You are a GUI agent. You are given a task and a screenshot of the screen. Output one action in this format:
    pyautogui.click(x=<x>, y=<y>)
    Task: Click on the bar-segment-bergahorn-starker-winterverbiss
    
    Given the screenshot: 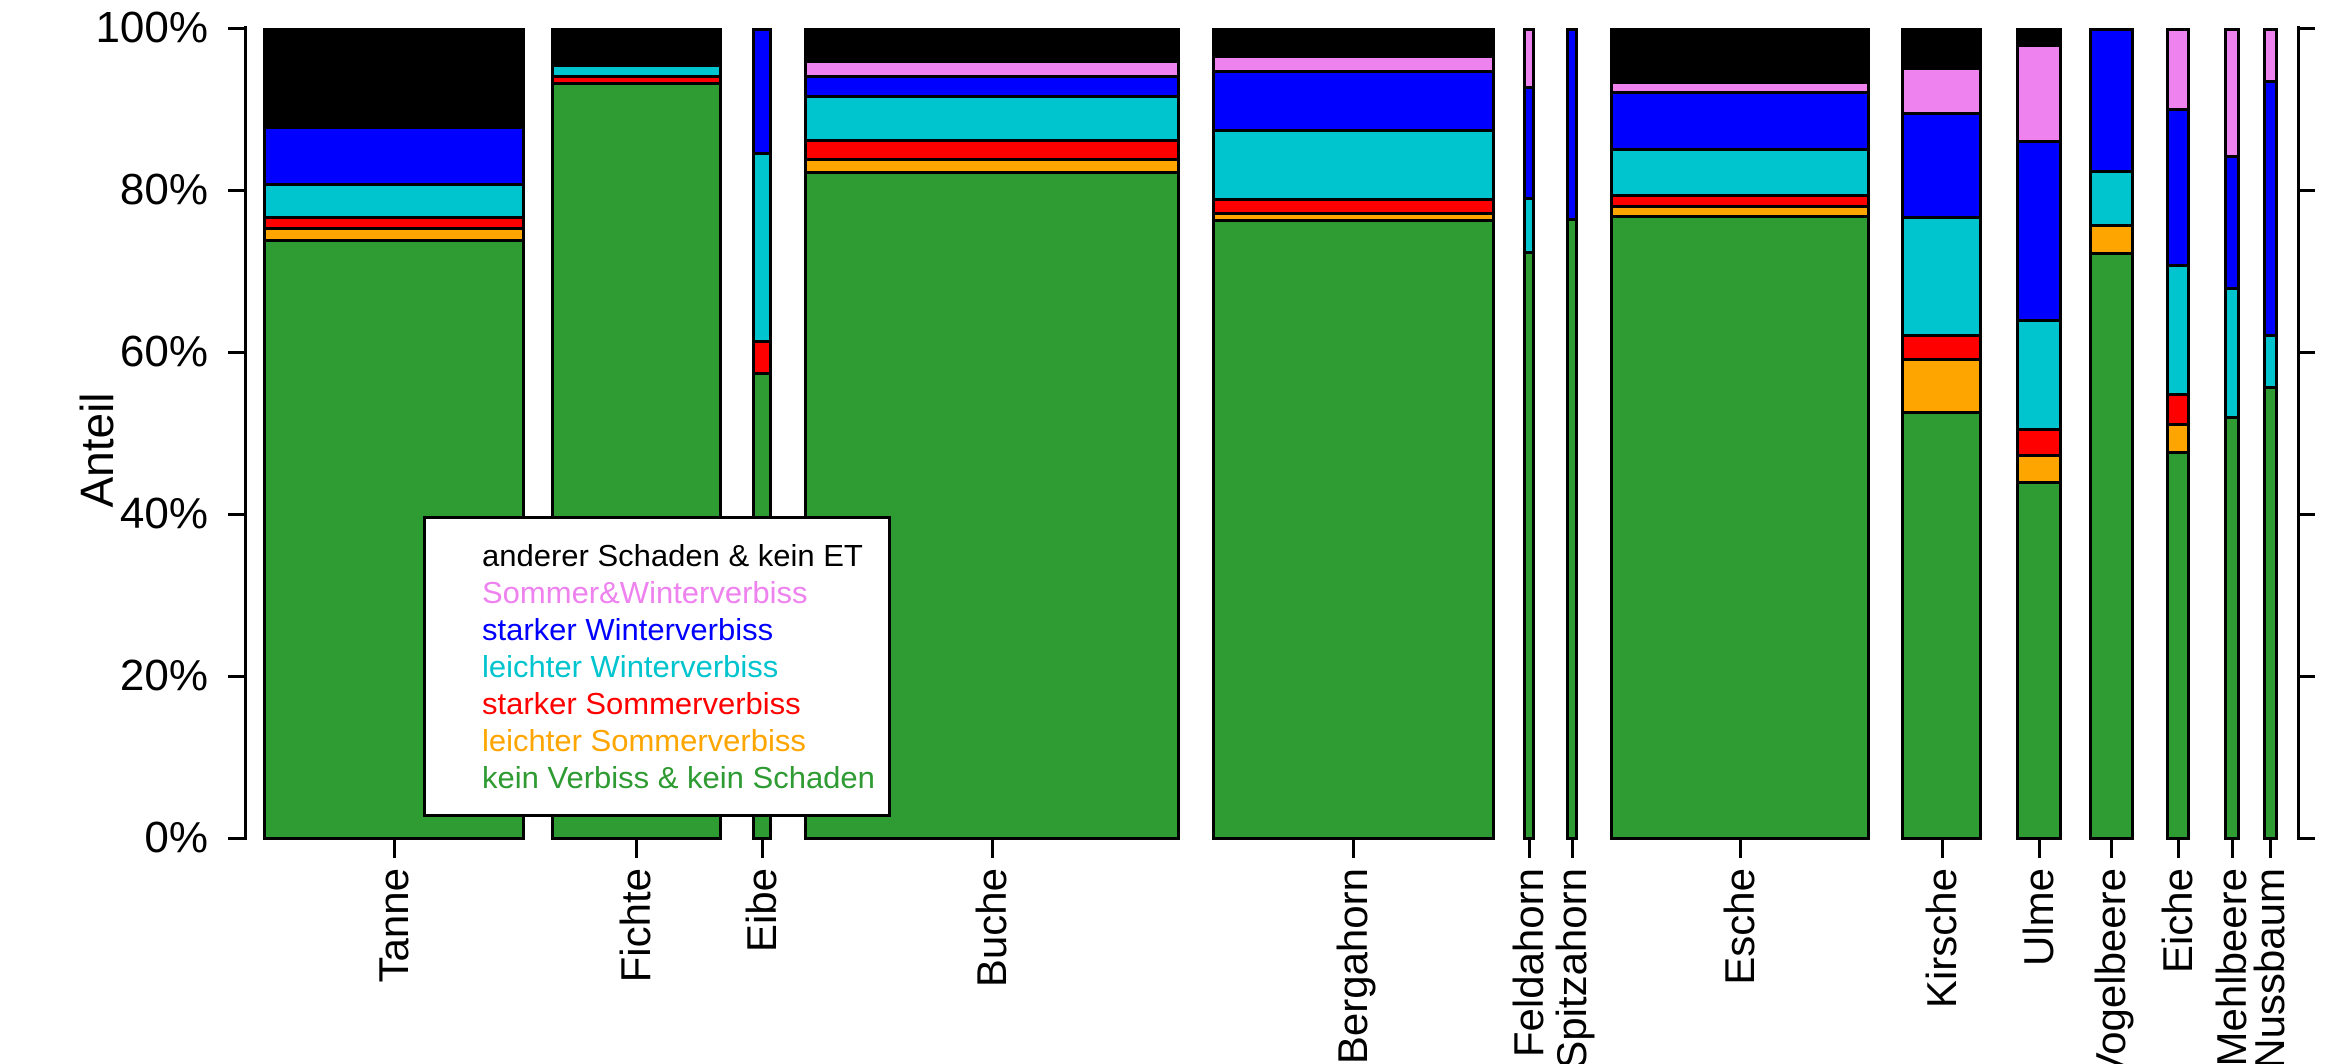 What is the action you would take?
    pyautogui.click(x=1353, y=100)
    